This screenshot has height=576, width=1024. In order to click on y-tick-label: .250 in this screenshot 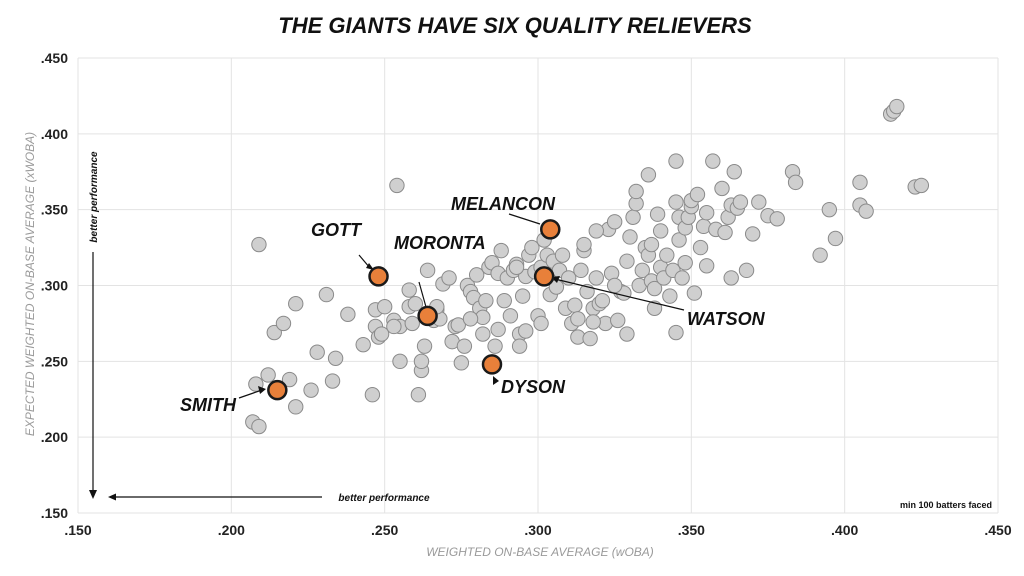, I will do `click(54, 361)`.